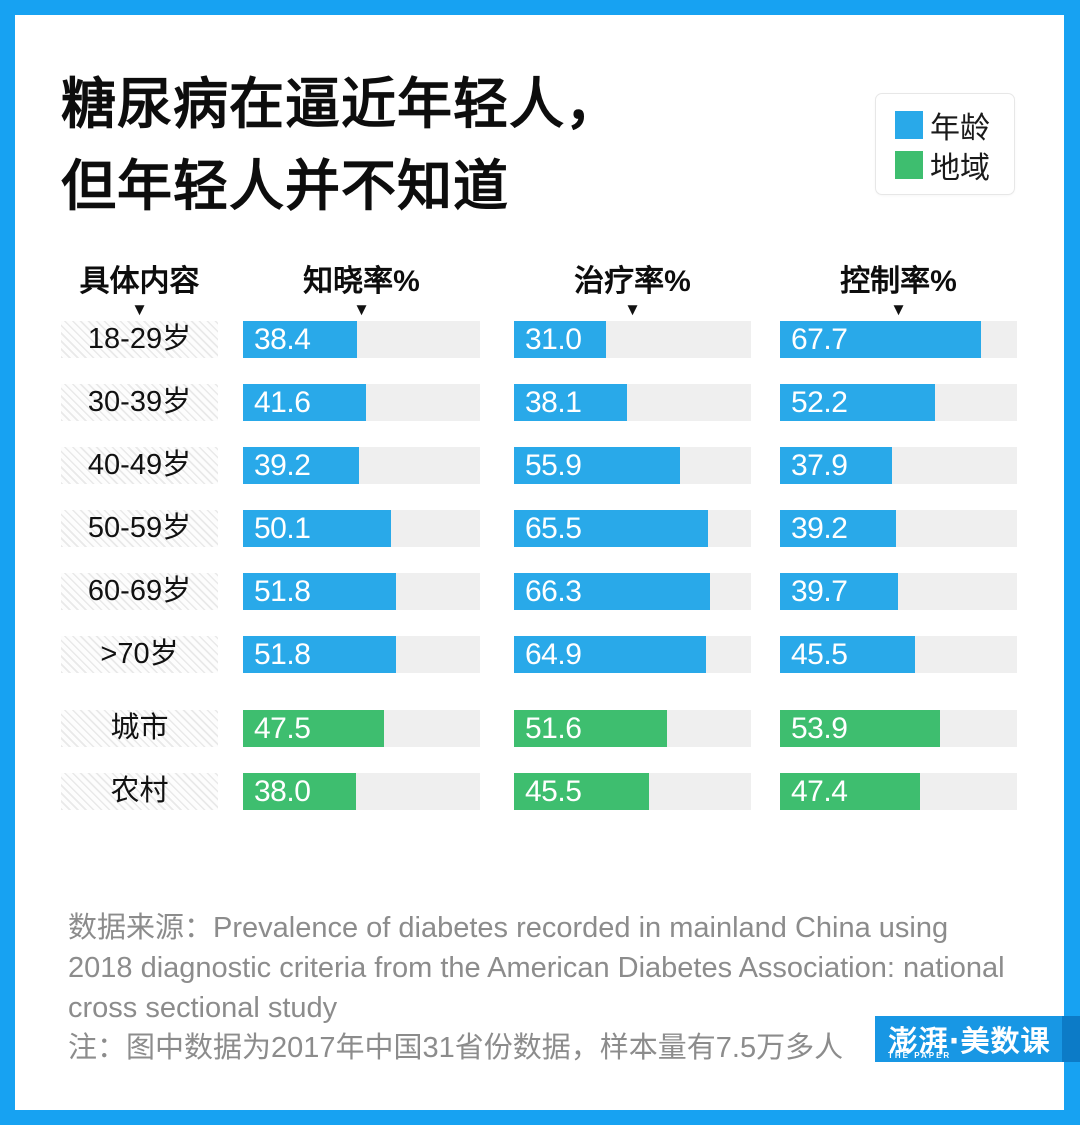 The height and width of the screenshot is (1125, 1080). I want to click on bar-track: 38.4, so click(361, 339).